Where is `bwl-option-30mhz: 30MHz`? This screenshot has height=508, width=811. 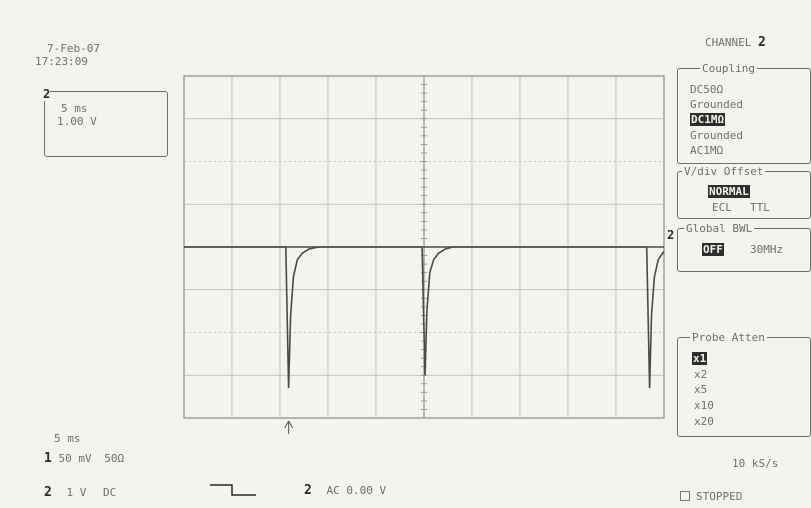
bwl-option-30mhz: 30MHz is located at coordinates (767, 249).